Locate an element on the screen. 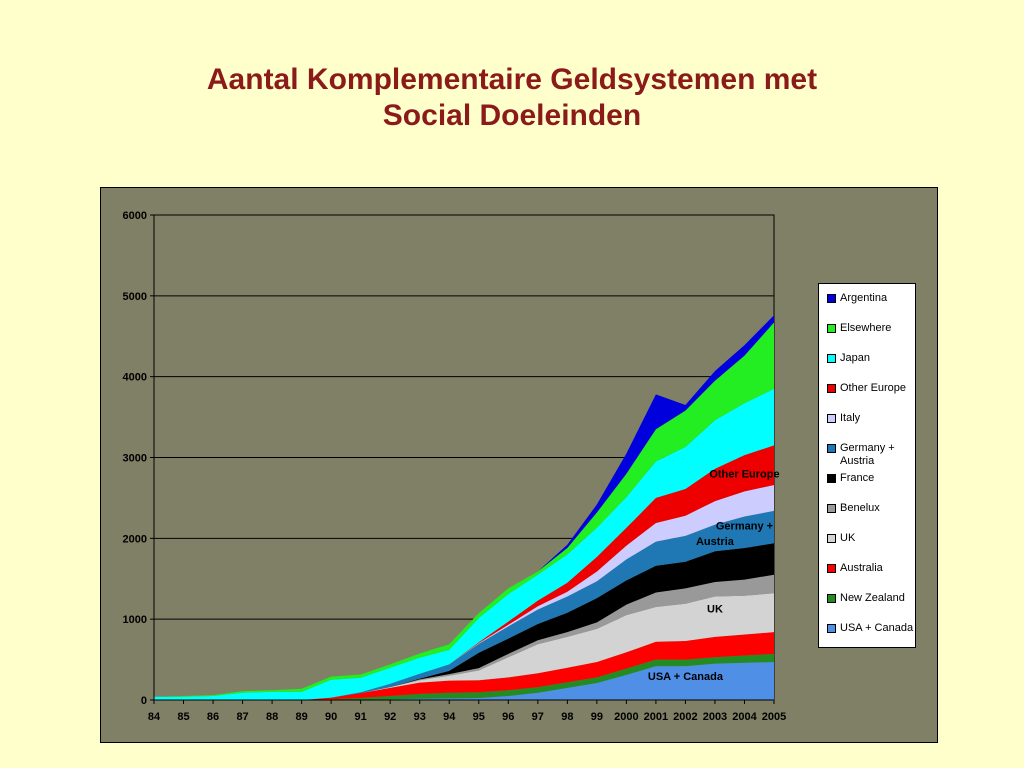 This screenshot has height=768, width=1024. y-tick-label-4: 4000 is located at coordinates (135, 378).